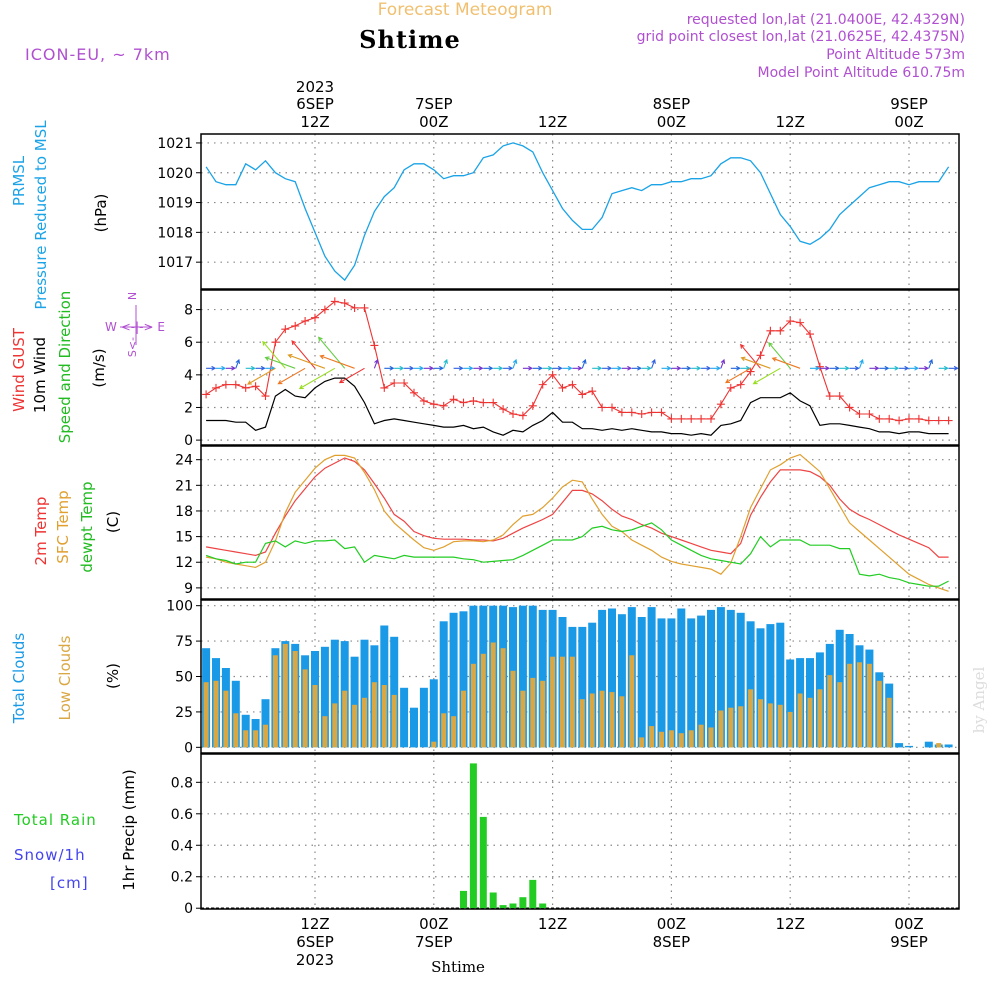  What do you see at coordinates (184, 678) in the screenshot?
I see `y-tick-label: 50` at bounding box center [184, 678].